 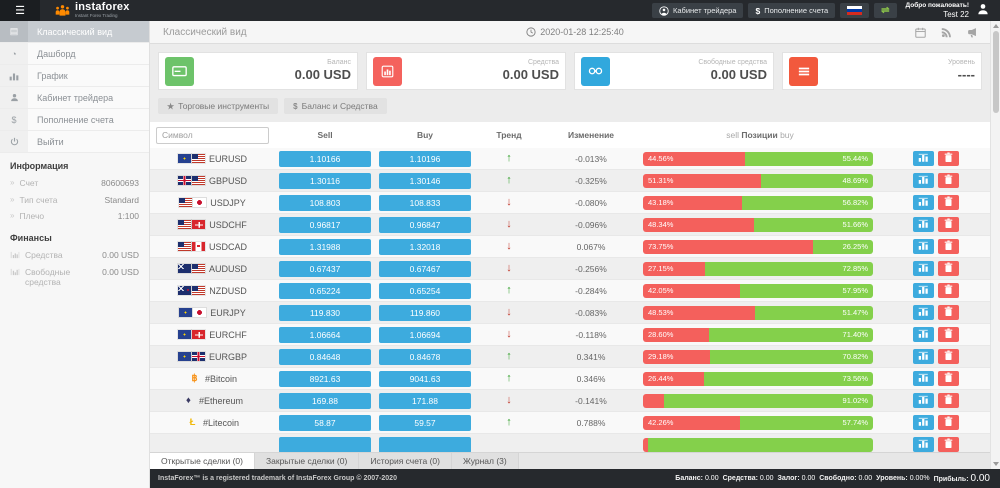 What do you see at coordinates (425, 378) in the screenshot?
I see `buy-price-button: 9041.63` at bounding box center [425, 378].